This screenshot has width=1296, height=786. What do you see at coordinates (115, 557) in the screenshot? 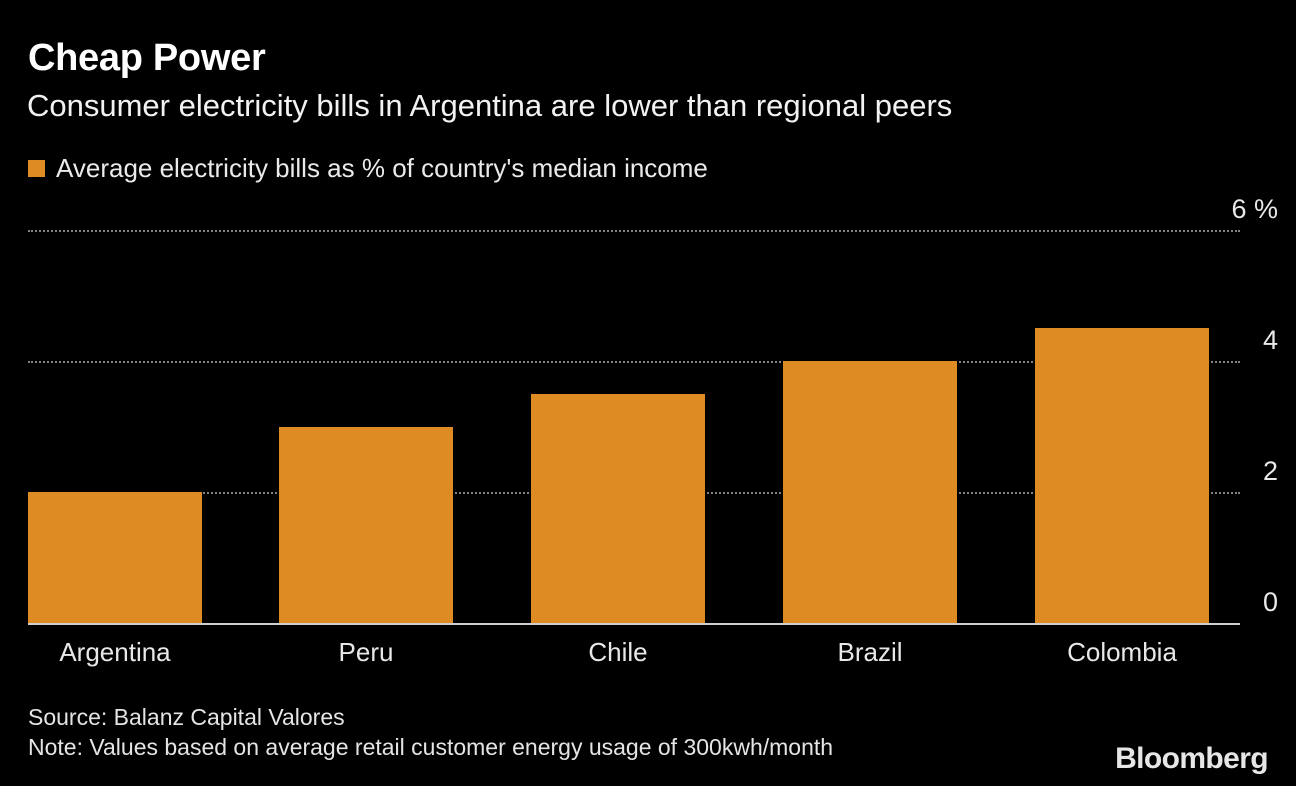
I see `bar-argentina` at bounding box center [115, 557].